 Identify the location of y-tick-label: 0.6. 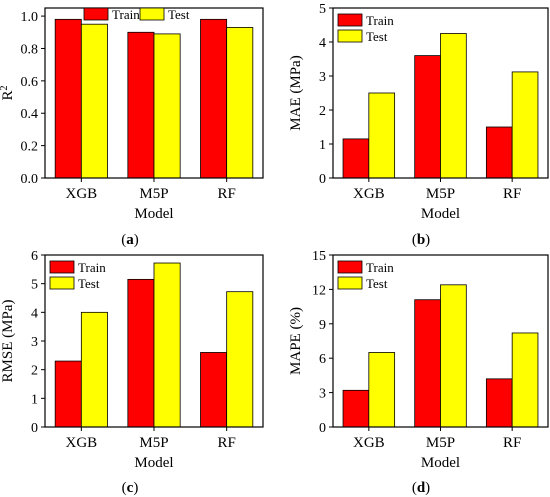
(30, 82).